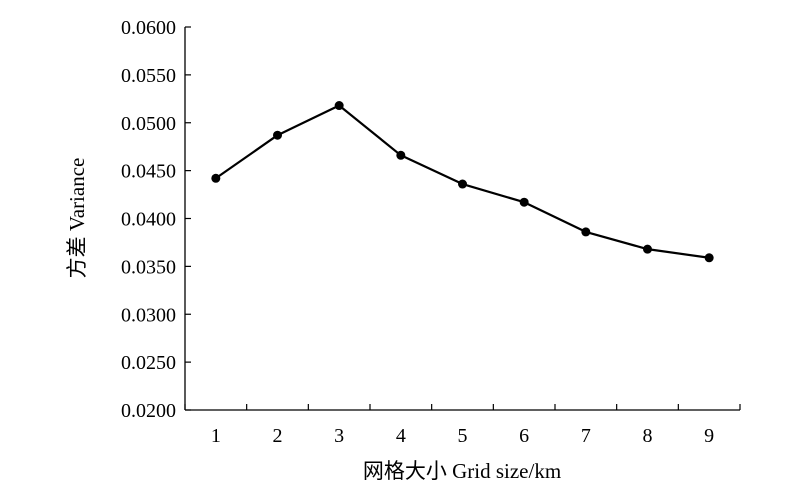 The width and height of the screenshot is (800, 503). Describe the element at coordinates (401, 436) in the screenshot. I see `x-tick-label: 4` at that location.